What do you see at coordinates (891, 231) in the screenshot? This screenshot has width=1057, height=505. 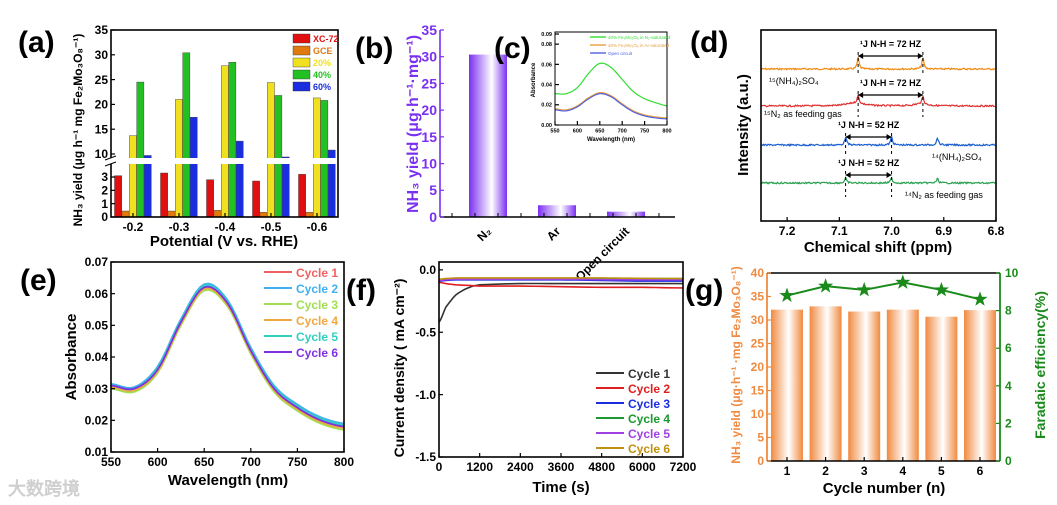 I see `d-xtick-label: 7.0` at bounding box center [891, 231].